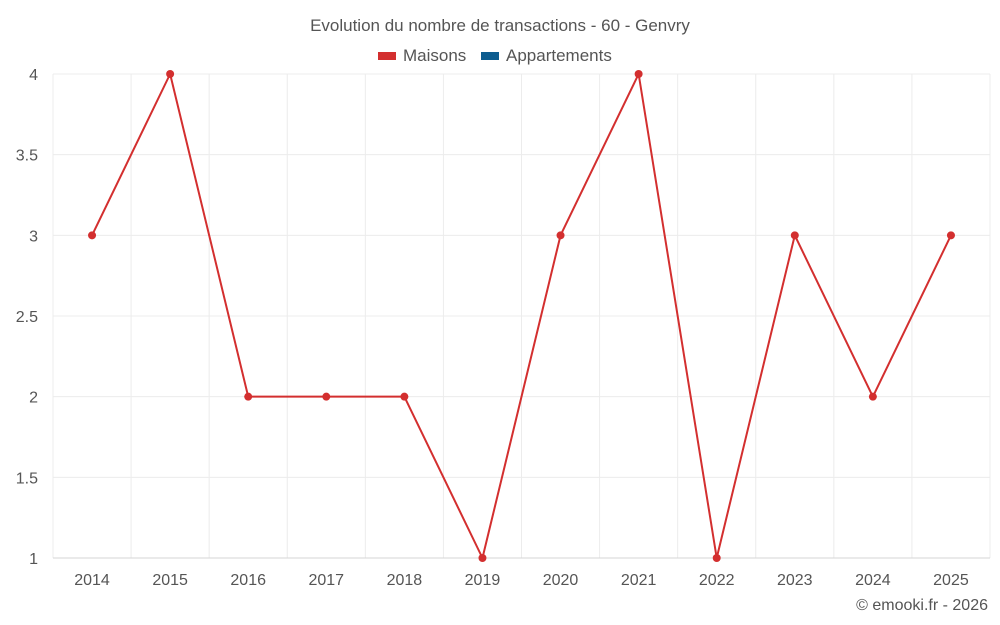 This screenshot has width=1000, height=625. What do you see at coordinates (717, 580) in the screenshot?
I see `x-tick-label: 2022` at bounding box center [717, 580].